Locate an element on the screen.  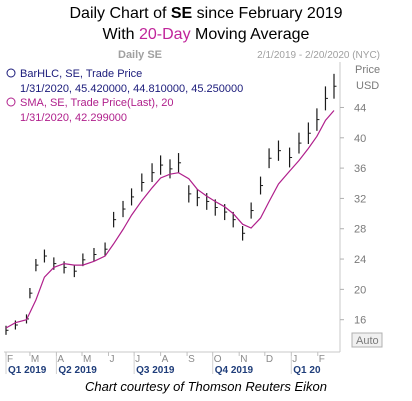
legend-bar-title: BarHLC, SE, Trade Price is located at coordinates (81, 74).